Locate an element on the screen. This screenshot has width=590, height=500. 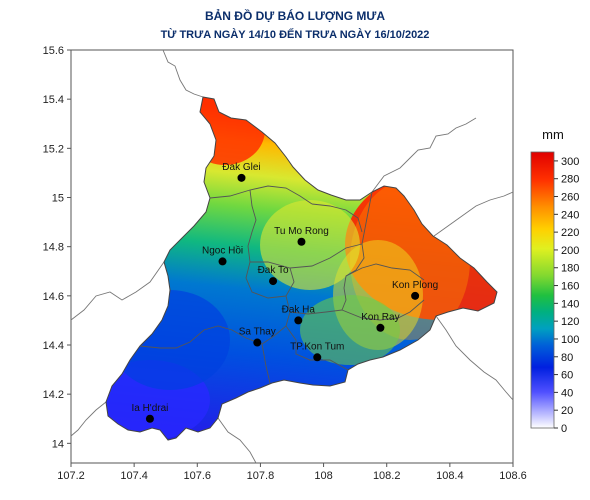
legend-tick-label: 240 is located at coordinates (570, 215).